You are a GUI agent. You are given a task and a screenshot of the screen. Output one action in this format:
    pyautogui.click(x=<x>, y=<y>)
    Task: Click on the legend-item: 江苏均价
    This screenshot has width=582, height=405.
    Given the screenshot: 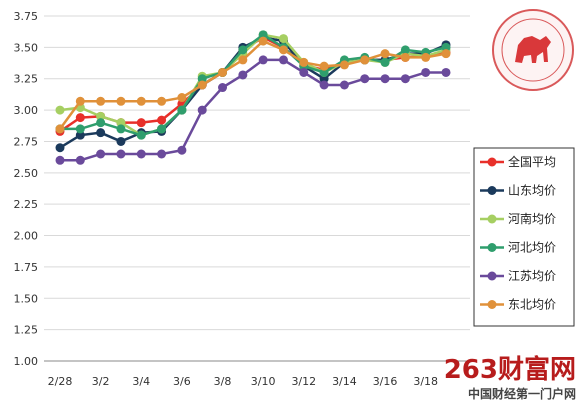 What is the action you would take?
    pyautogui.click(x=518, y=276)
    